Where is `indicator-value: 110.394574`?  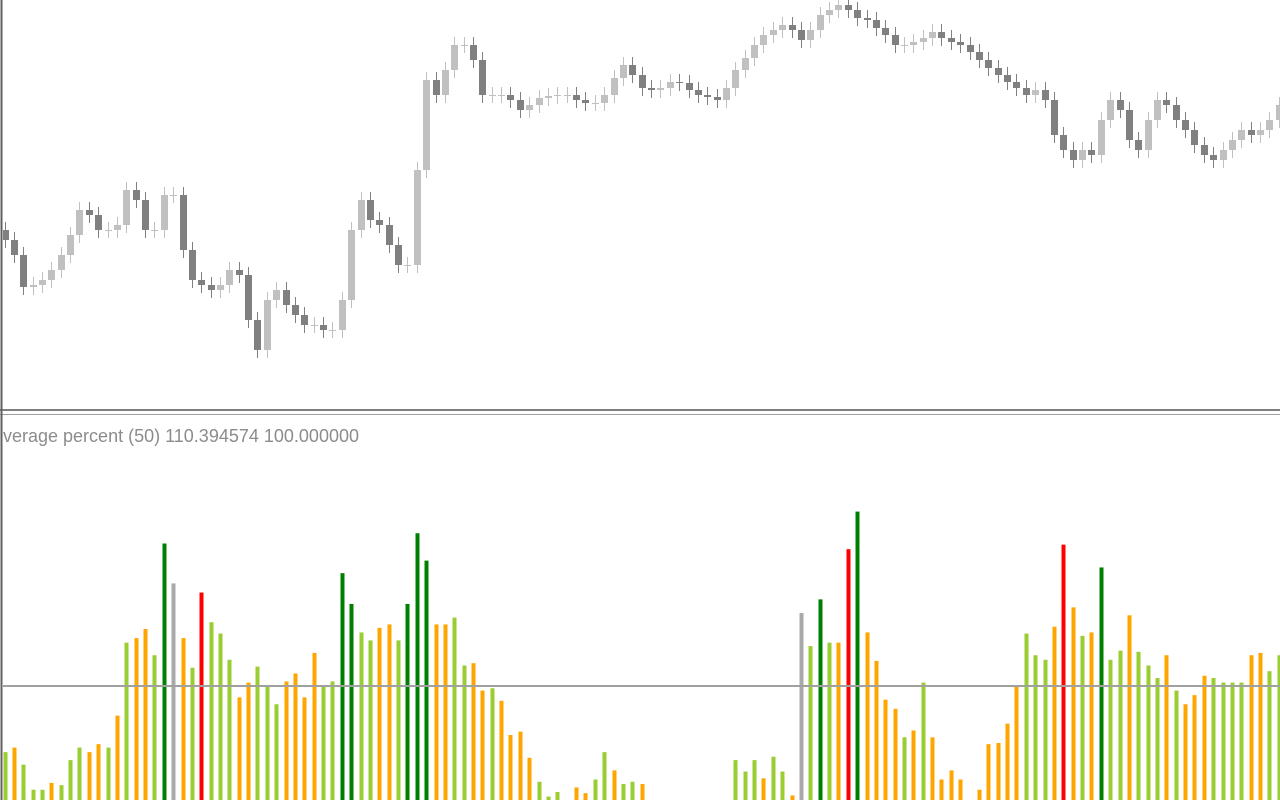
indicator-value: 110.394574 is located at coordinates (212, 436).